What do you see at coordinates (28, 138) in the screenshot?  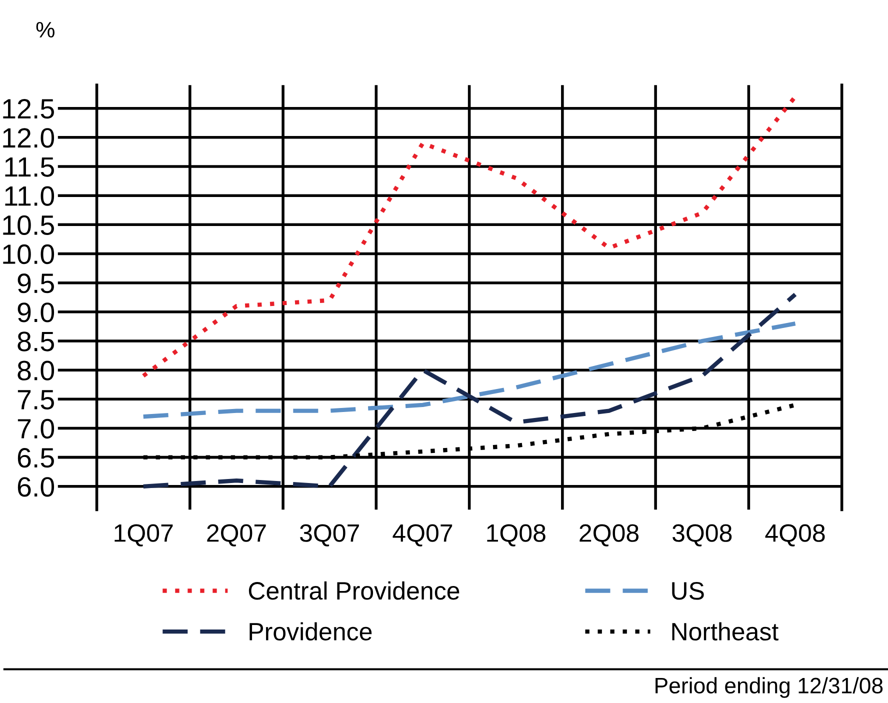 I see `y-tick-label: 12.0` at bounding box center [28, 138].